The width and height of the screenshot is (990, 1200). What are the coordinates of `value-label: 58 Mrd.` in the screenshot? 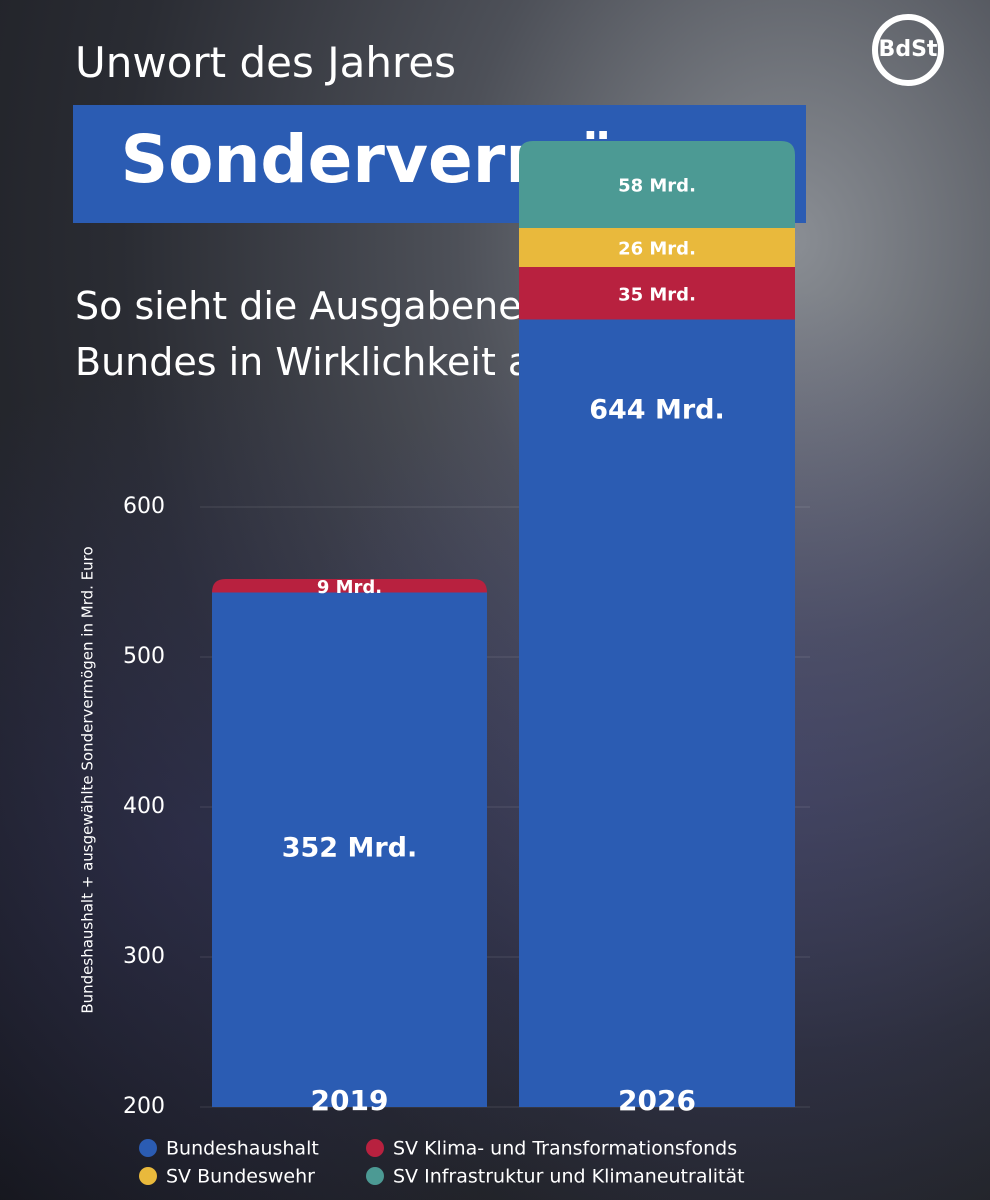 It's located at (657, 186).